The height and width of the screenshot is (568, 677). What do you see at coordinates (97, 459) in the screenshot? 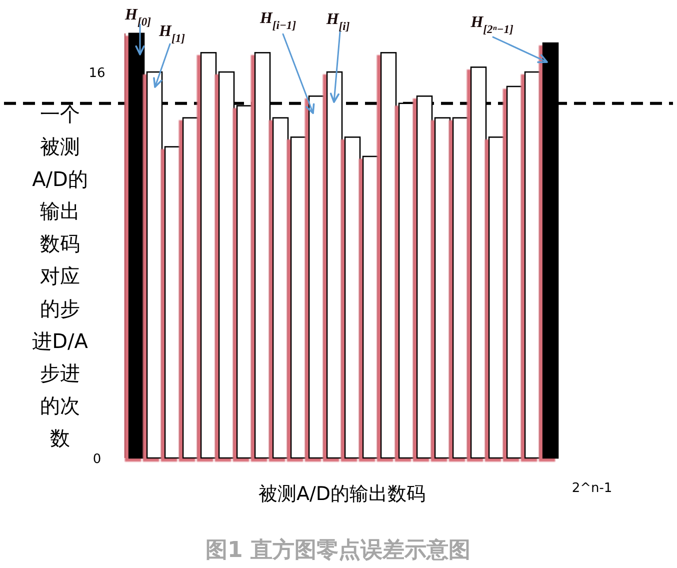
I see `y-tick-label: 0` at bounding box center [97, 459].